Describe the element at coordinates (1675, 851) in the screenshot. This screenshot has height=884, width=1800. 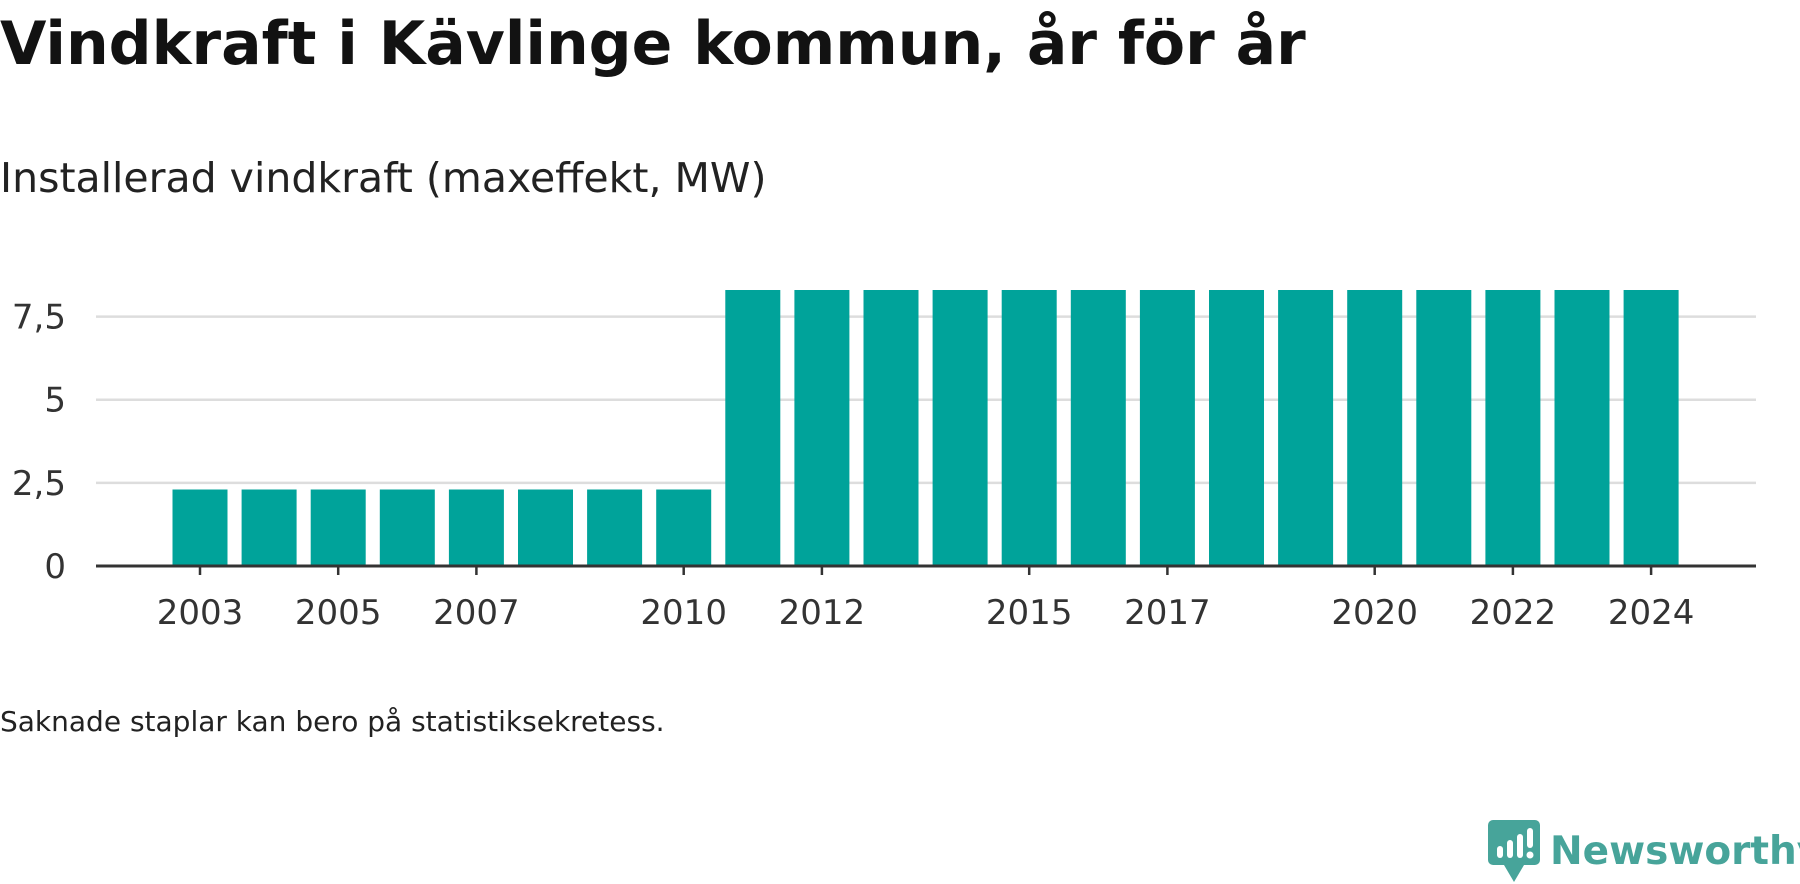
I see `brand-name: Newsworthy` at that location.